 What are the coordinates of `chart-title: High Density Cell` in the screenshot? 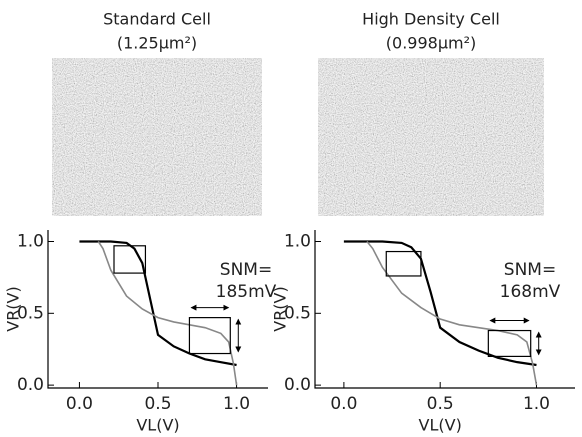 It's located at (431, 19).